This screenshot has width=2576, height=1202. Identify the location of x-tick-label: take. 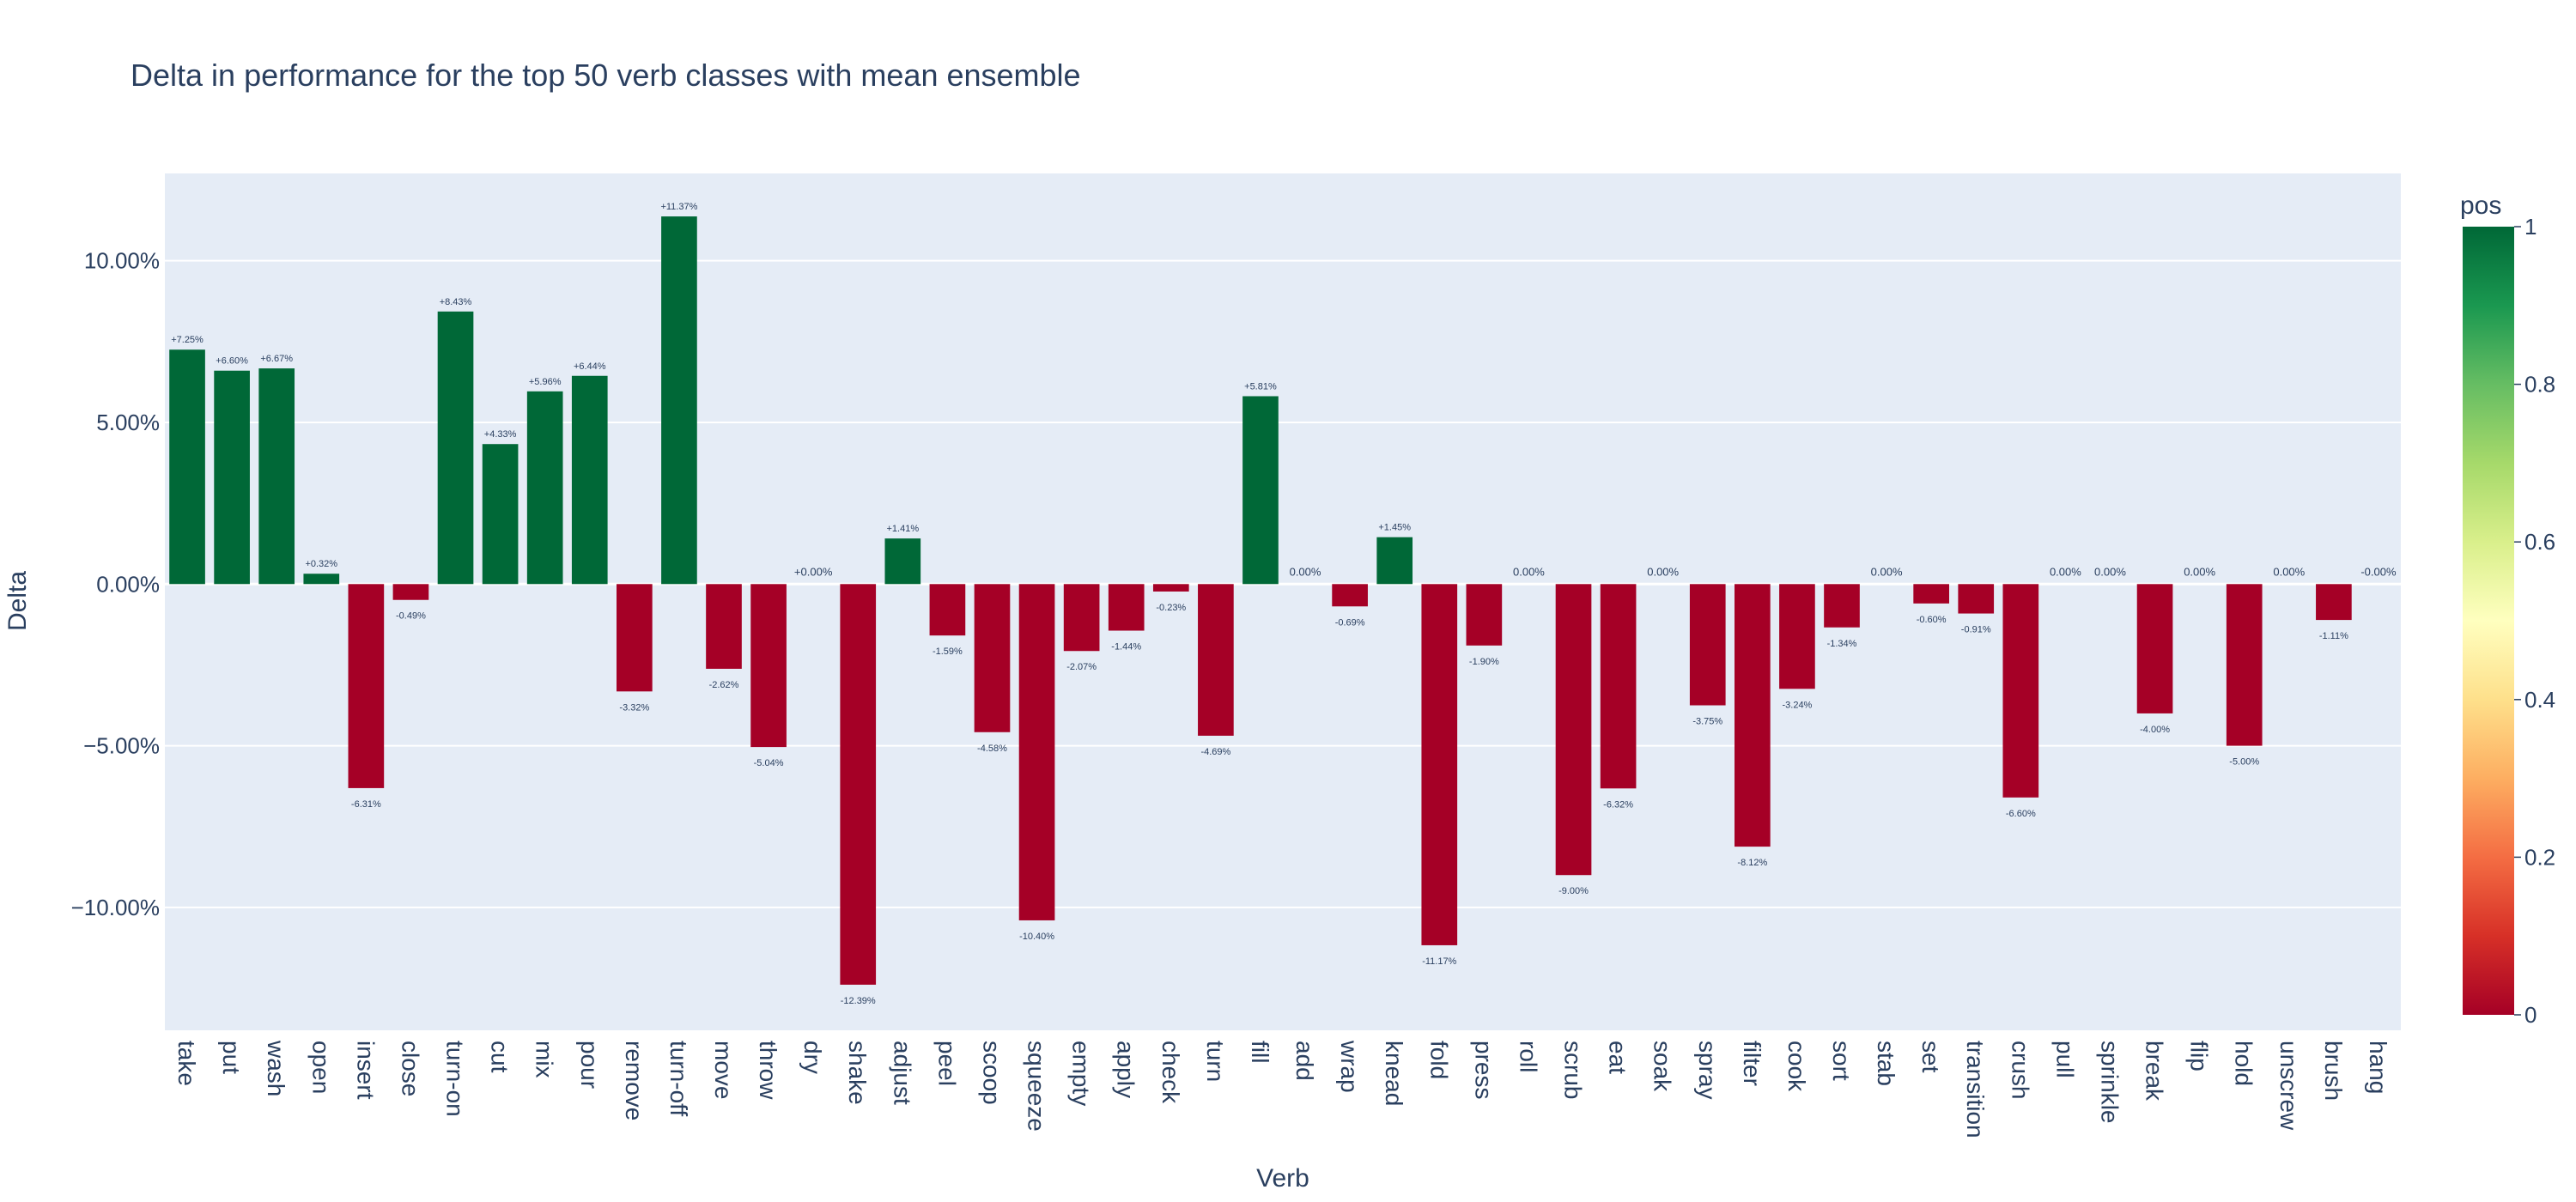
(186, 1063).